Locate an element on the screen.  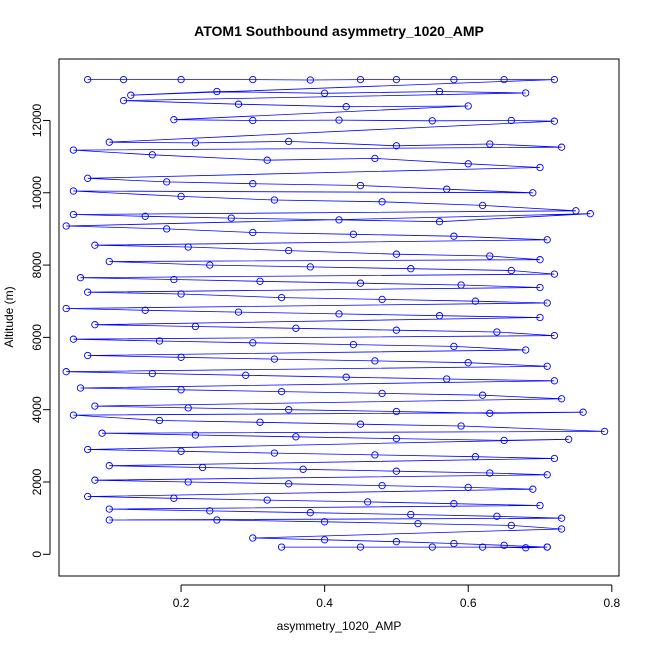
y-tick-label: 4000 is located at coordinates (37, 409).